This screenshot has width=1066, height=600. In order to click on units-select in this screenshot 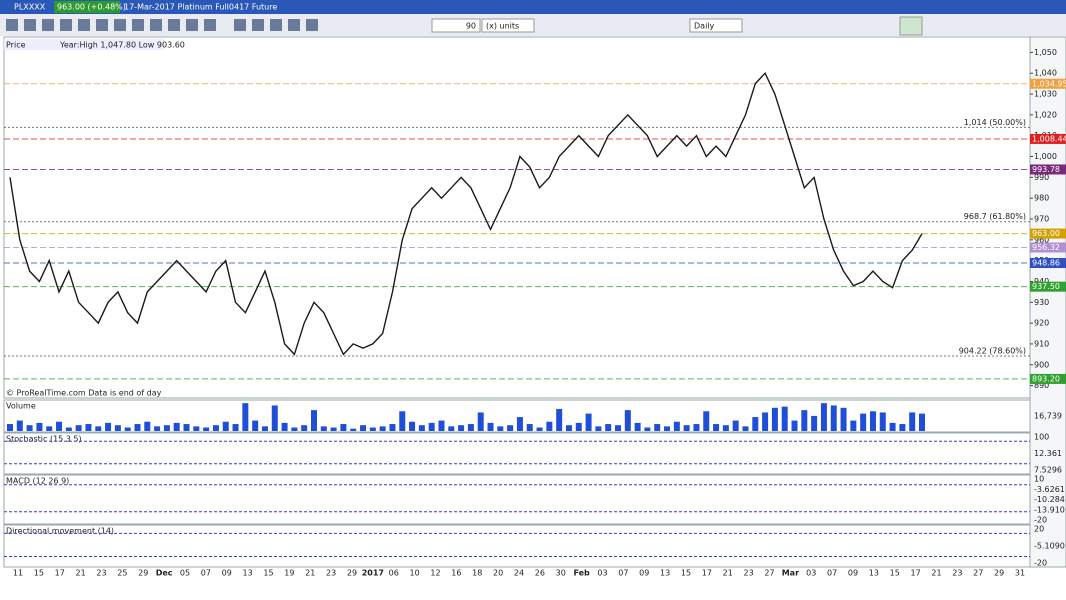, I will do `click(508, 25)`.